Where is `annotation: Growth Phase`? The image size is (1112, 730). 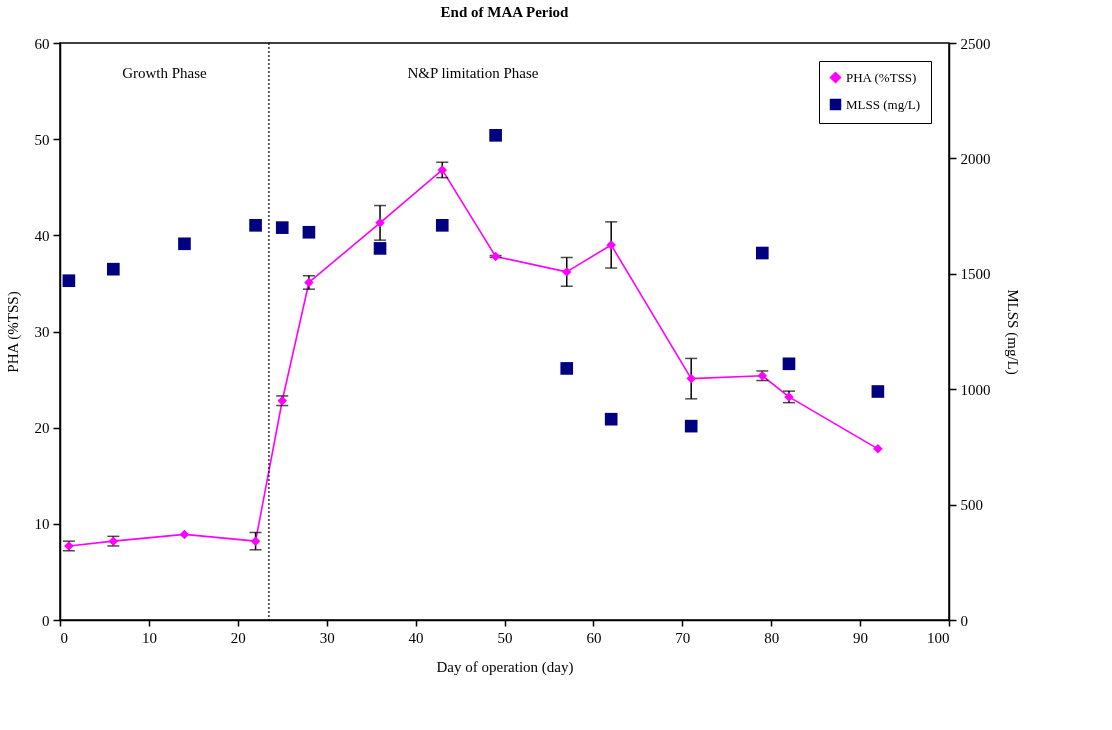
annotation: Growth Phase is located at coordinates (165, 73).